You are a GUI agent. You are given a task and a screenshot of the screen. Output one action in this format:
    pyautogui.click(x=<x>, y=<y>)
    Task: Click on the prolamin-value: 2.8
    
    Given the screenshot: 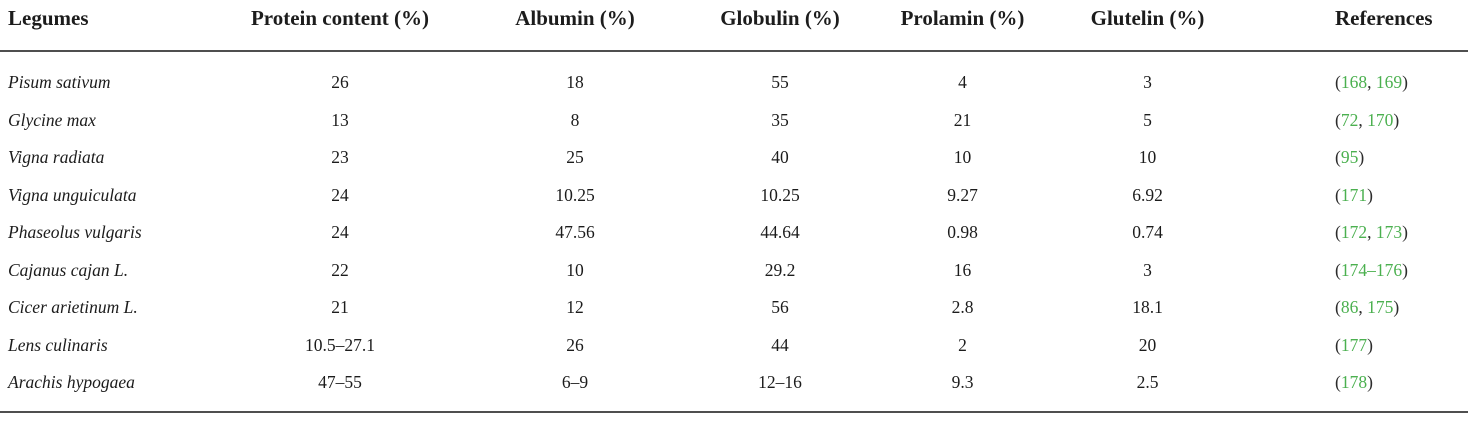 What is the action you would take?
    pyautogui.click(x=962, y=307)
    